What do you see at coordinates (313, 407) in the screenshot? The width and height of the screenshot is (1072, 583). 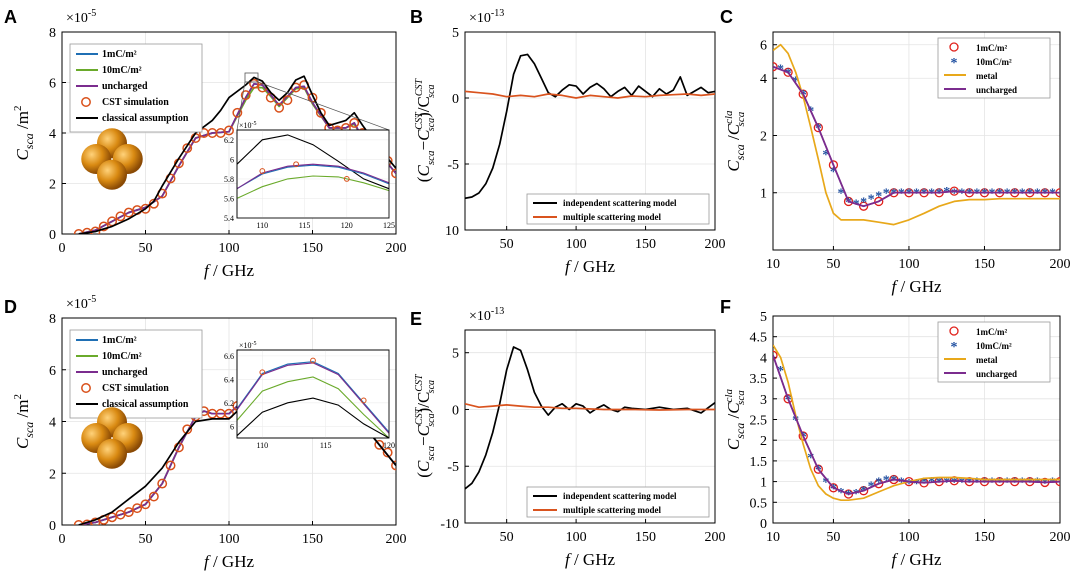 I see `inset-line-10mc-m` at bounding box center [313, 407].